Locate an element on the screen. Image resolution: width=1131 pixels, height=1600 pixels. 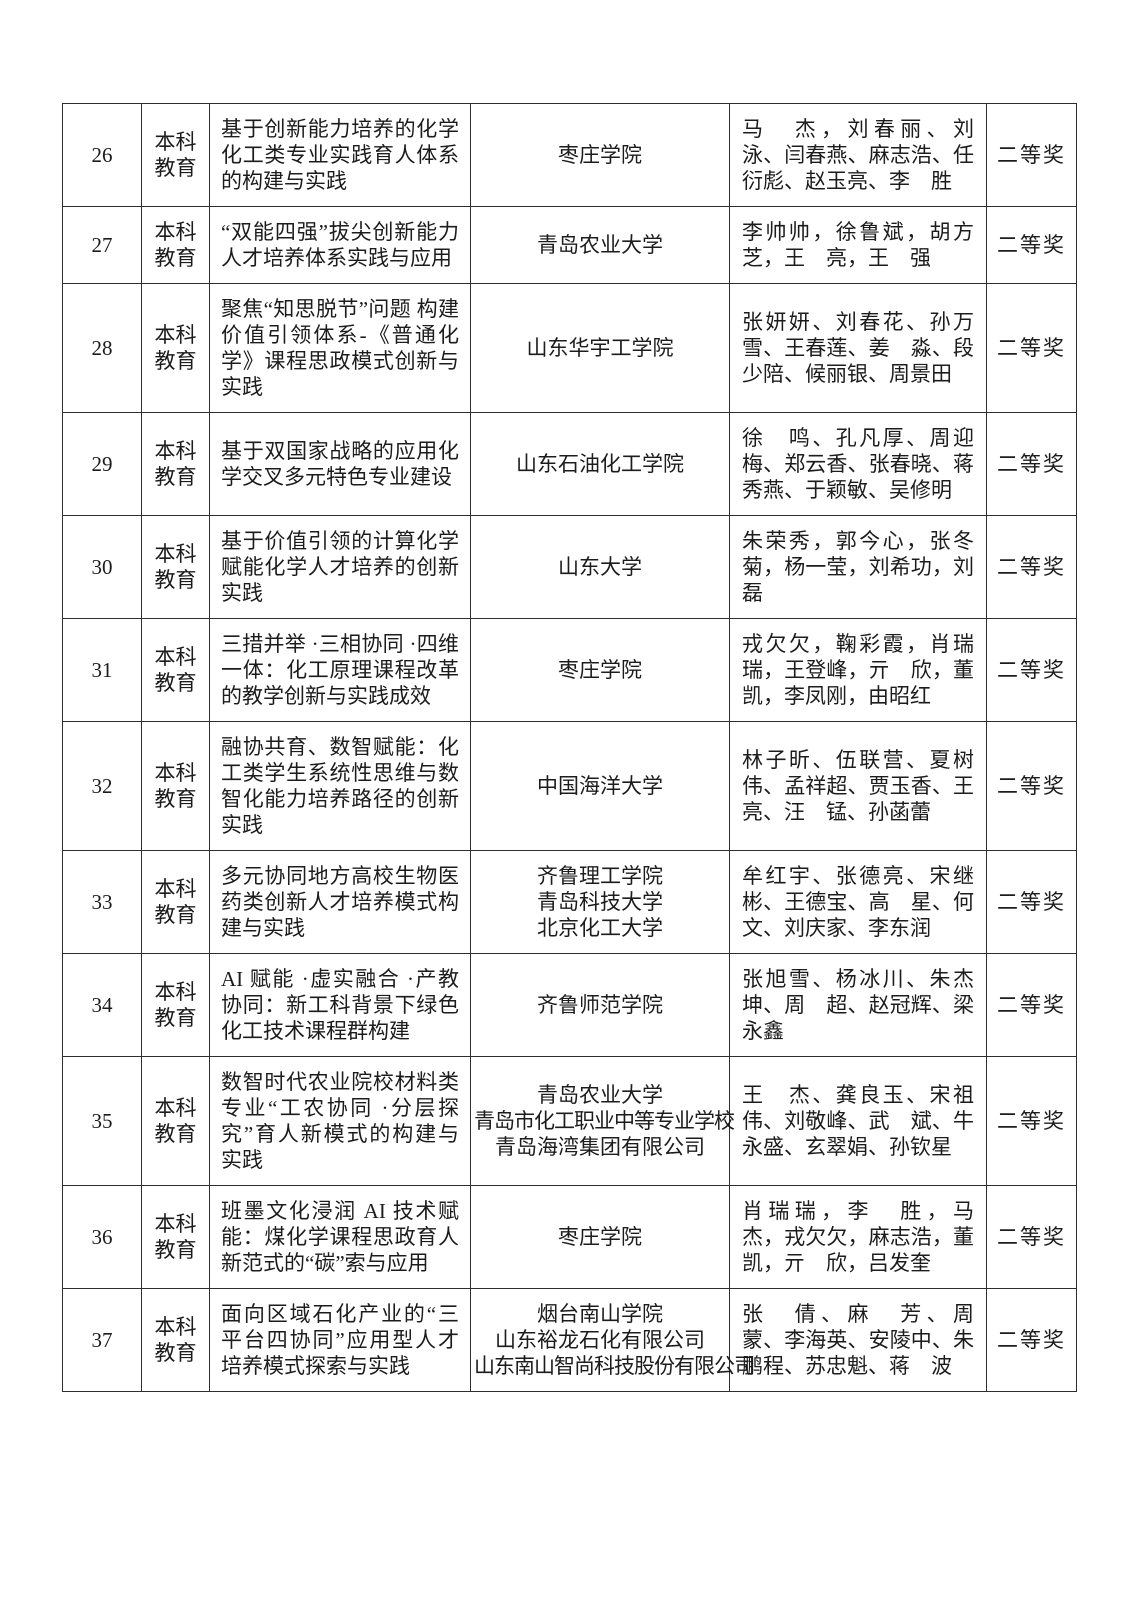
row-members-cell: 戎欠欠，鞠彩霞，肖瑞瑞，王登峰，亓 欣，董 凯，李凤刚，由昭红 is located at coordinates (862, 670).